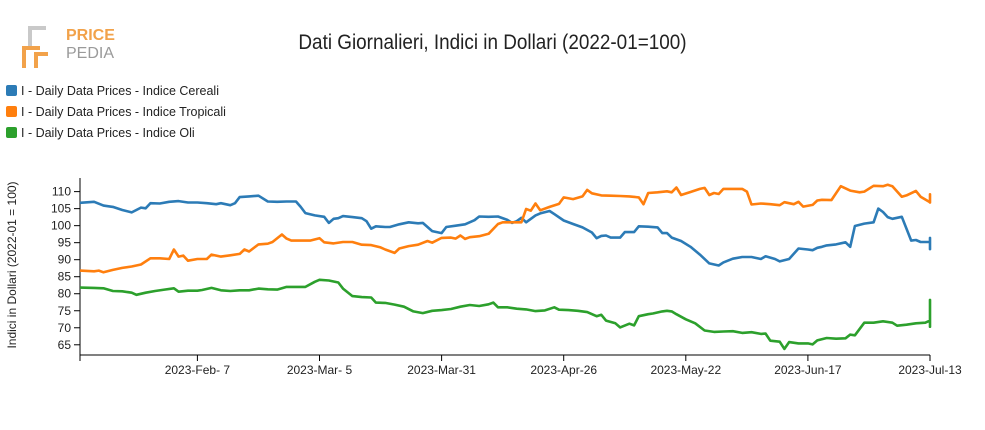  What do you see at coordinates (61, 226) in the screenshot?
I see `y-tick-label: 100` at bounding box center [61, 226].